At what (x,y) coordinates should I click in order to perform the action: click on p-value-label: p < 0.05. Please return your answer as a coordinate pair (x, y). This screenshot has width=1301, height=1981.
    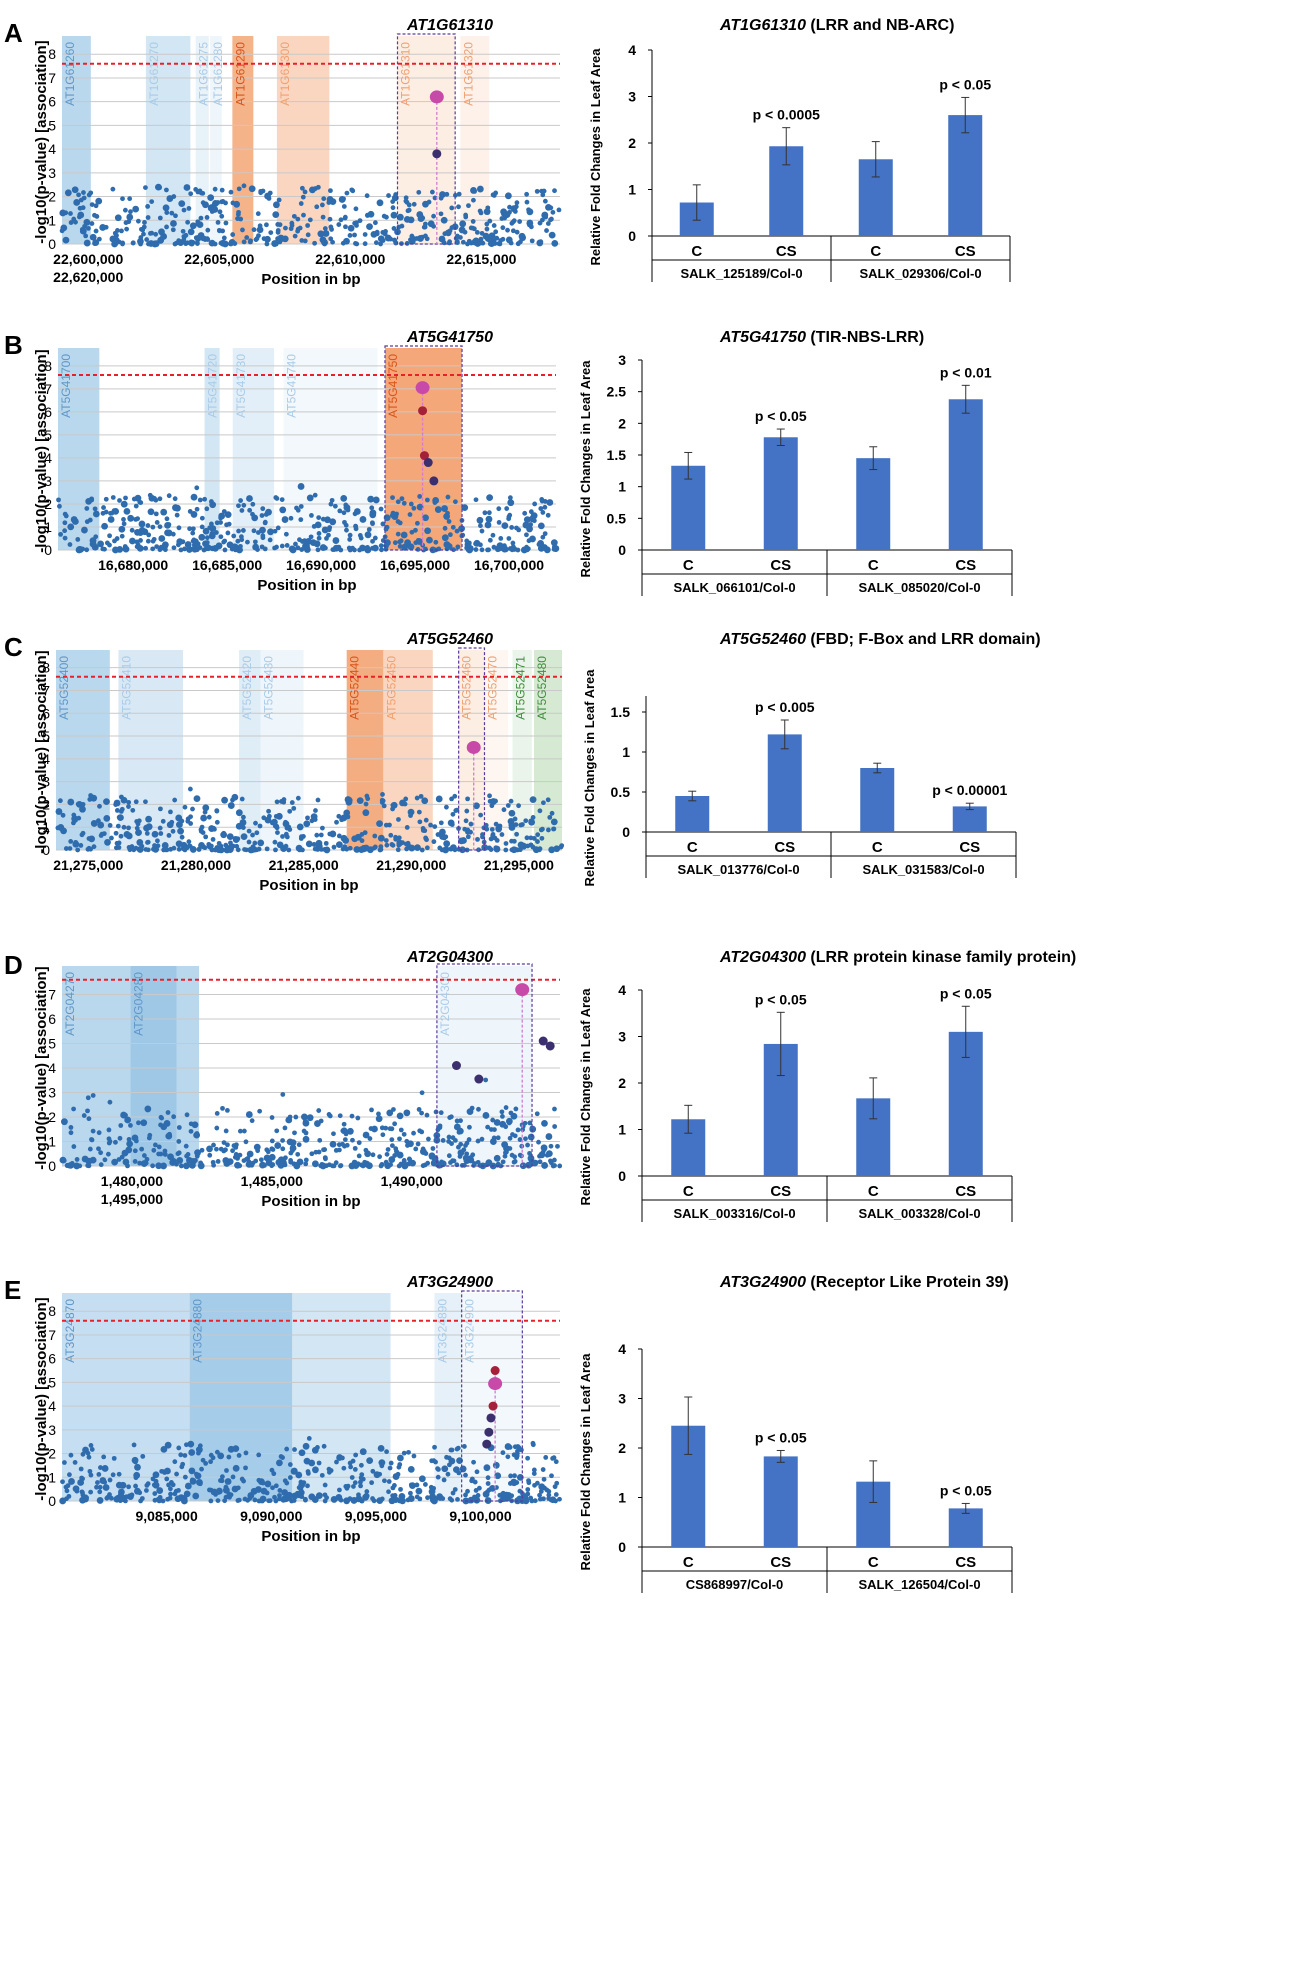
    Looking at the image, I should click on (966, 993).